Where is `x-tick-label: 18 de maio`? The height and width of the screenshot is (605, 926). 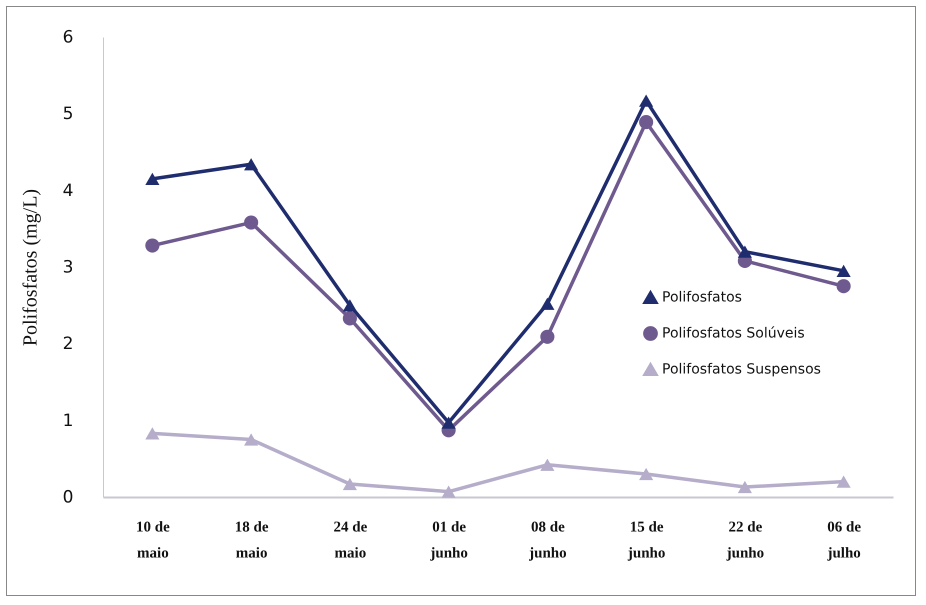
x-tick-label: 18 de maio is located at coordinates (251, 541).